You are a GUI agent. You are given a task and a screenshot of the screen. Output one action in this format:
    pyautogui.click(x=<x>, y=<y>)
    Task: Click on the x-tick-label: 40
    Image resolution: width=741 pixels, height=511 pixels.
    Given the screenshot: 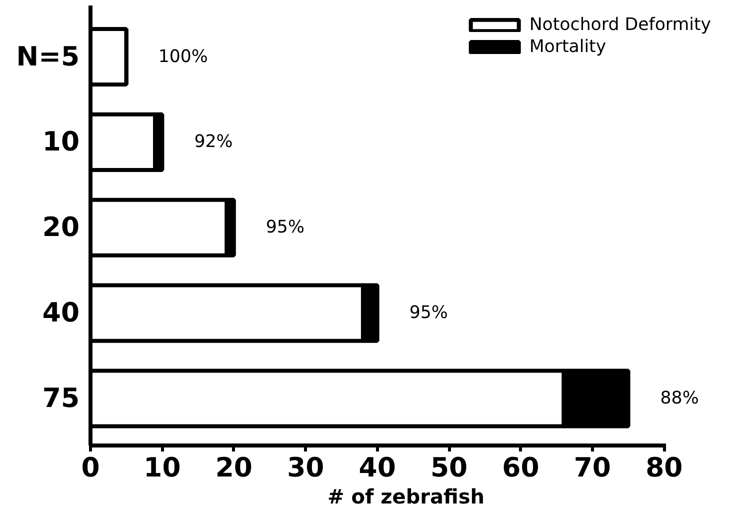 What is the action you would take?
    pyautogui.click(x=377, y=468)
    